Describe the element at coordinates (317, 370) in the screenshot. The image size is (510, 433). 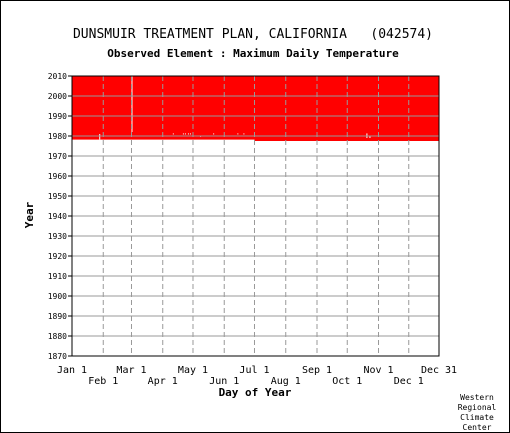
I see `x-tick-label: Sep 1` at that location.